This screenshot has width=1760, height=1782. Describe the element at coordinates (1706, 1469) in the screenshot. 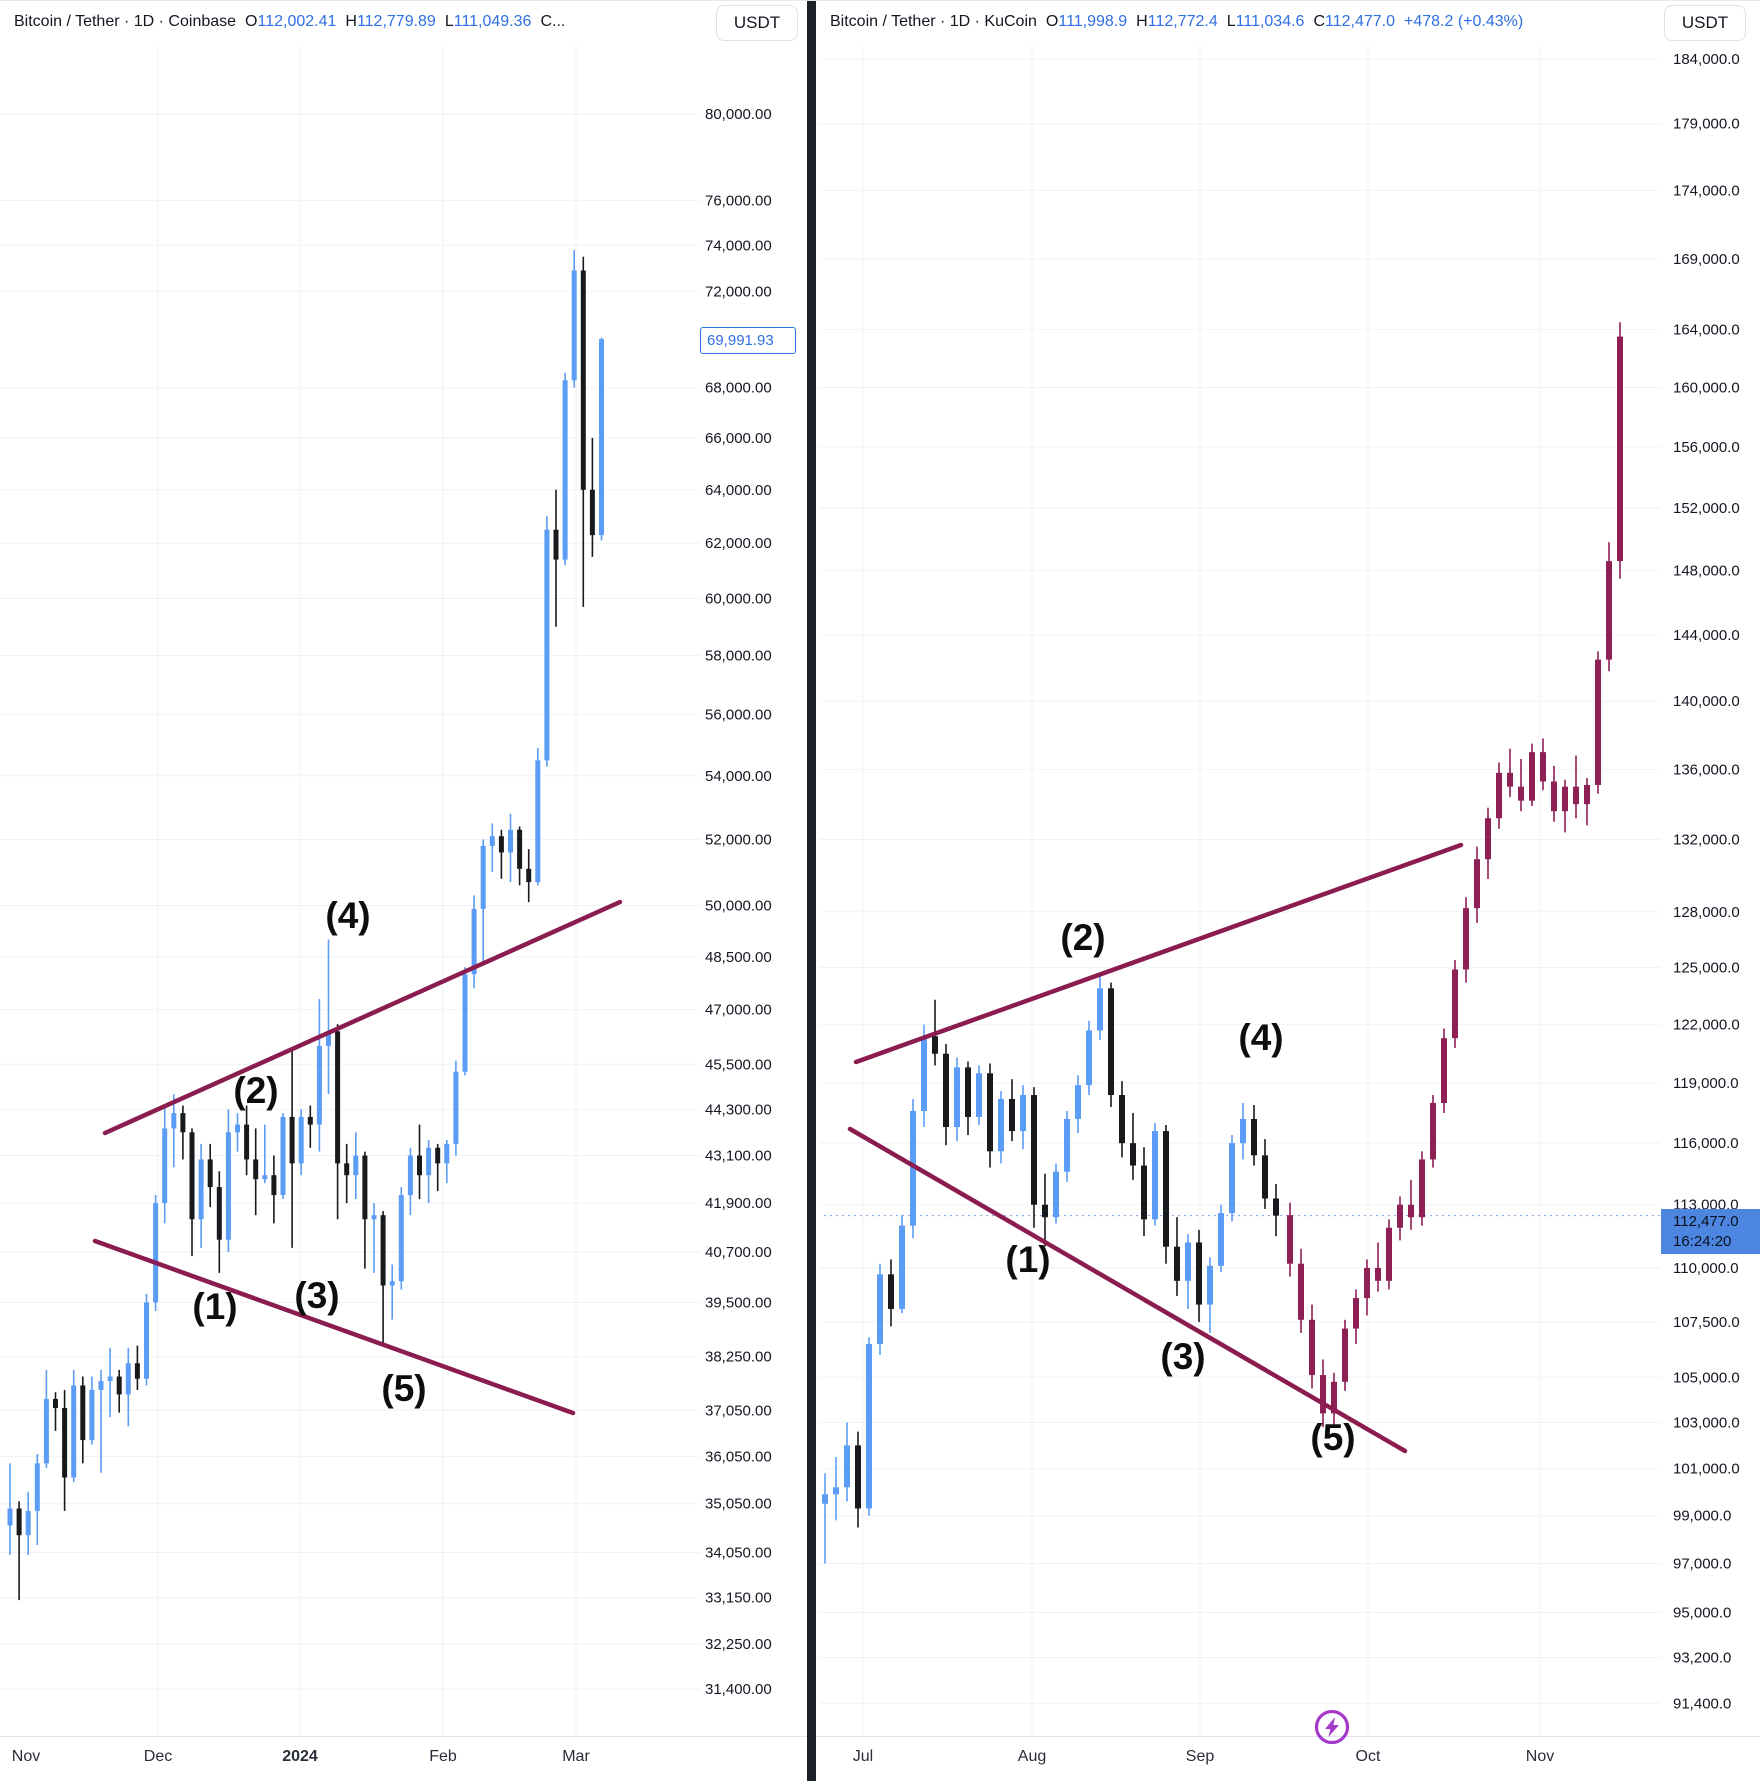

I see `y-axis-tick-label: 101,000.0` at that location.